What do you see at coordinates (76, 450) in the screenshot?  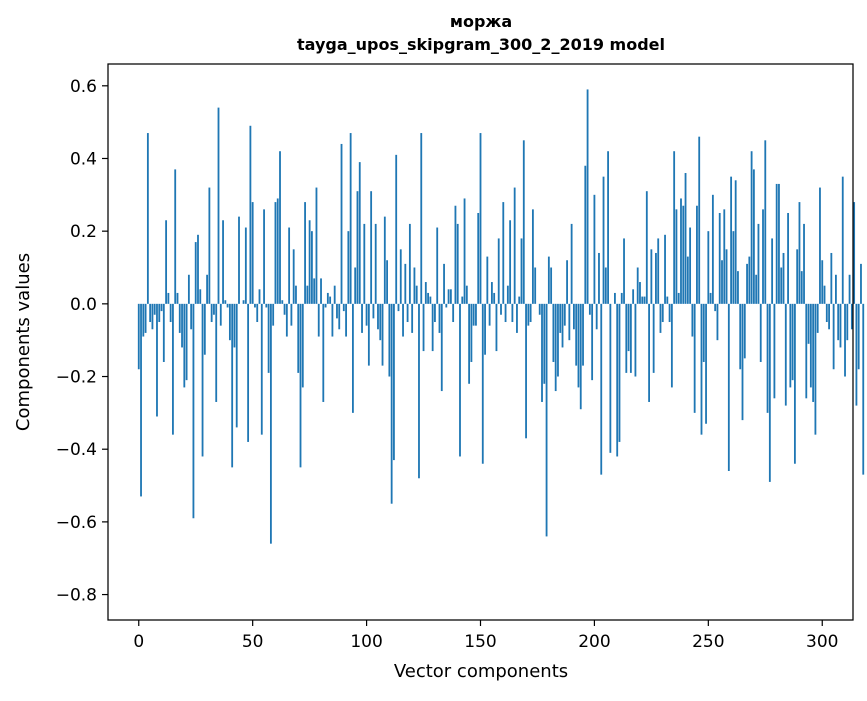 I see `y-tick-label: −0.4` at bounding box center [76, 450].